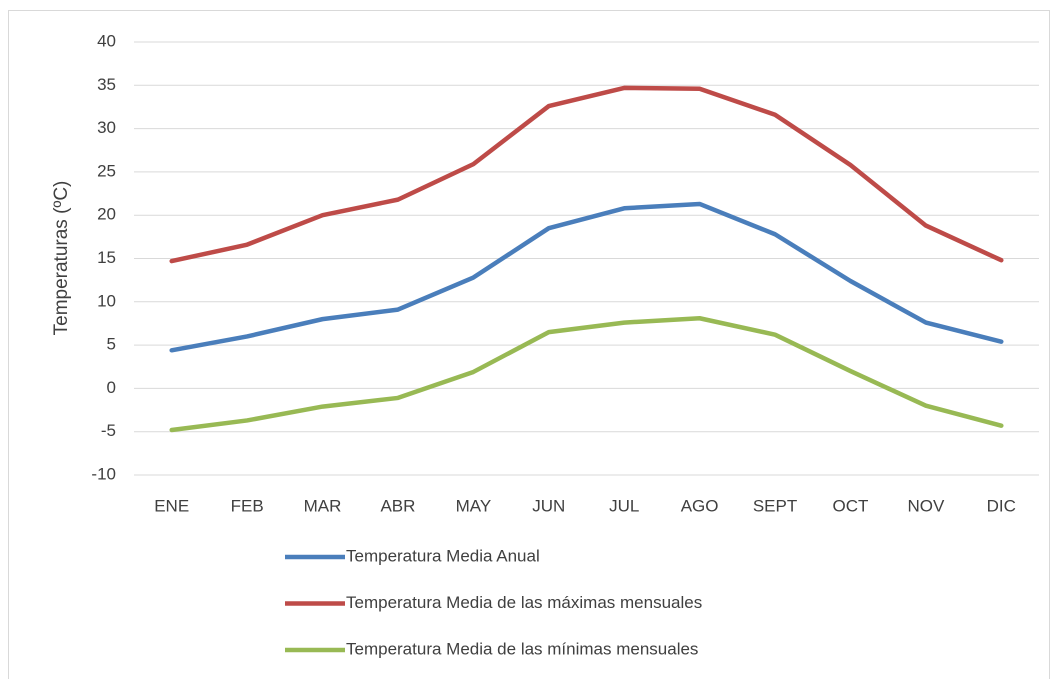 Image resolution: width=1059 pixels, height=679 pixels. What do you see at coordinates (397, 505) in the screenshot?
I see `x-tick-label: ABR` at bounding box center [397, 505].